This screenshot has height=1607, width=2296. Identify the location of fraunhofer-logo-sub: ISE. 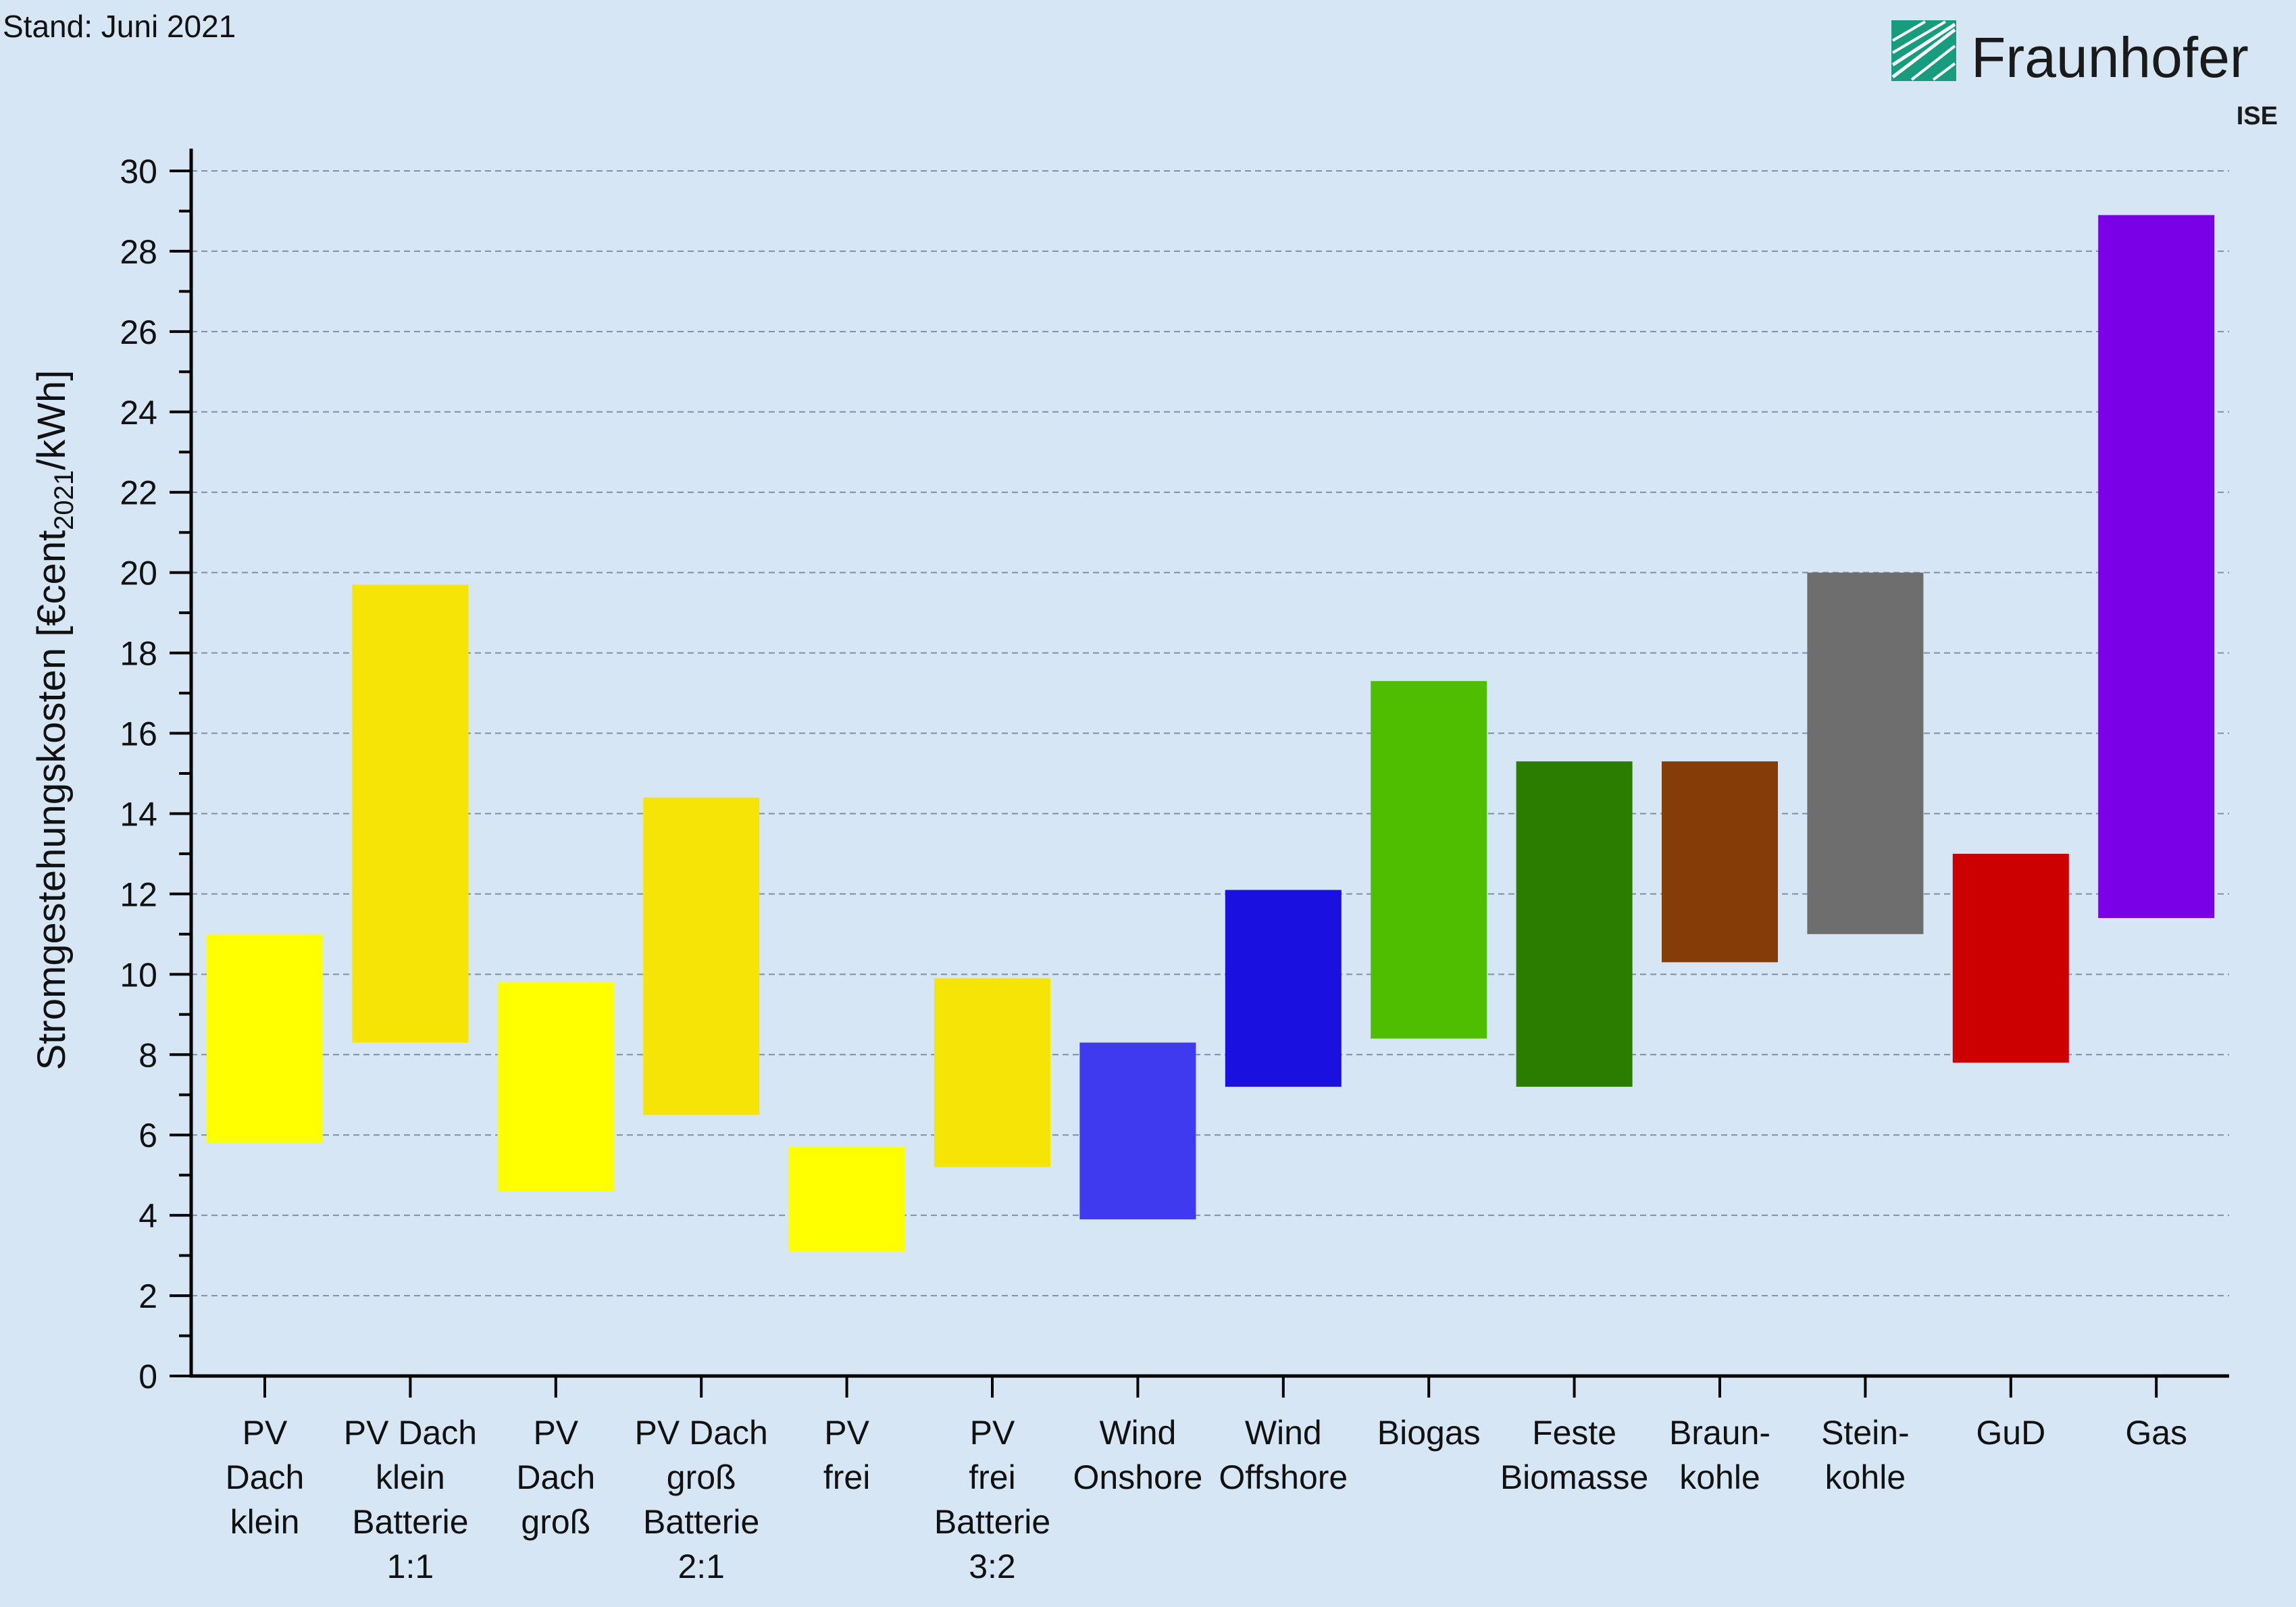
(2257, 116).